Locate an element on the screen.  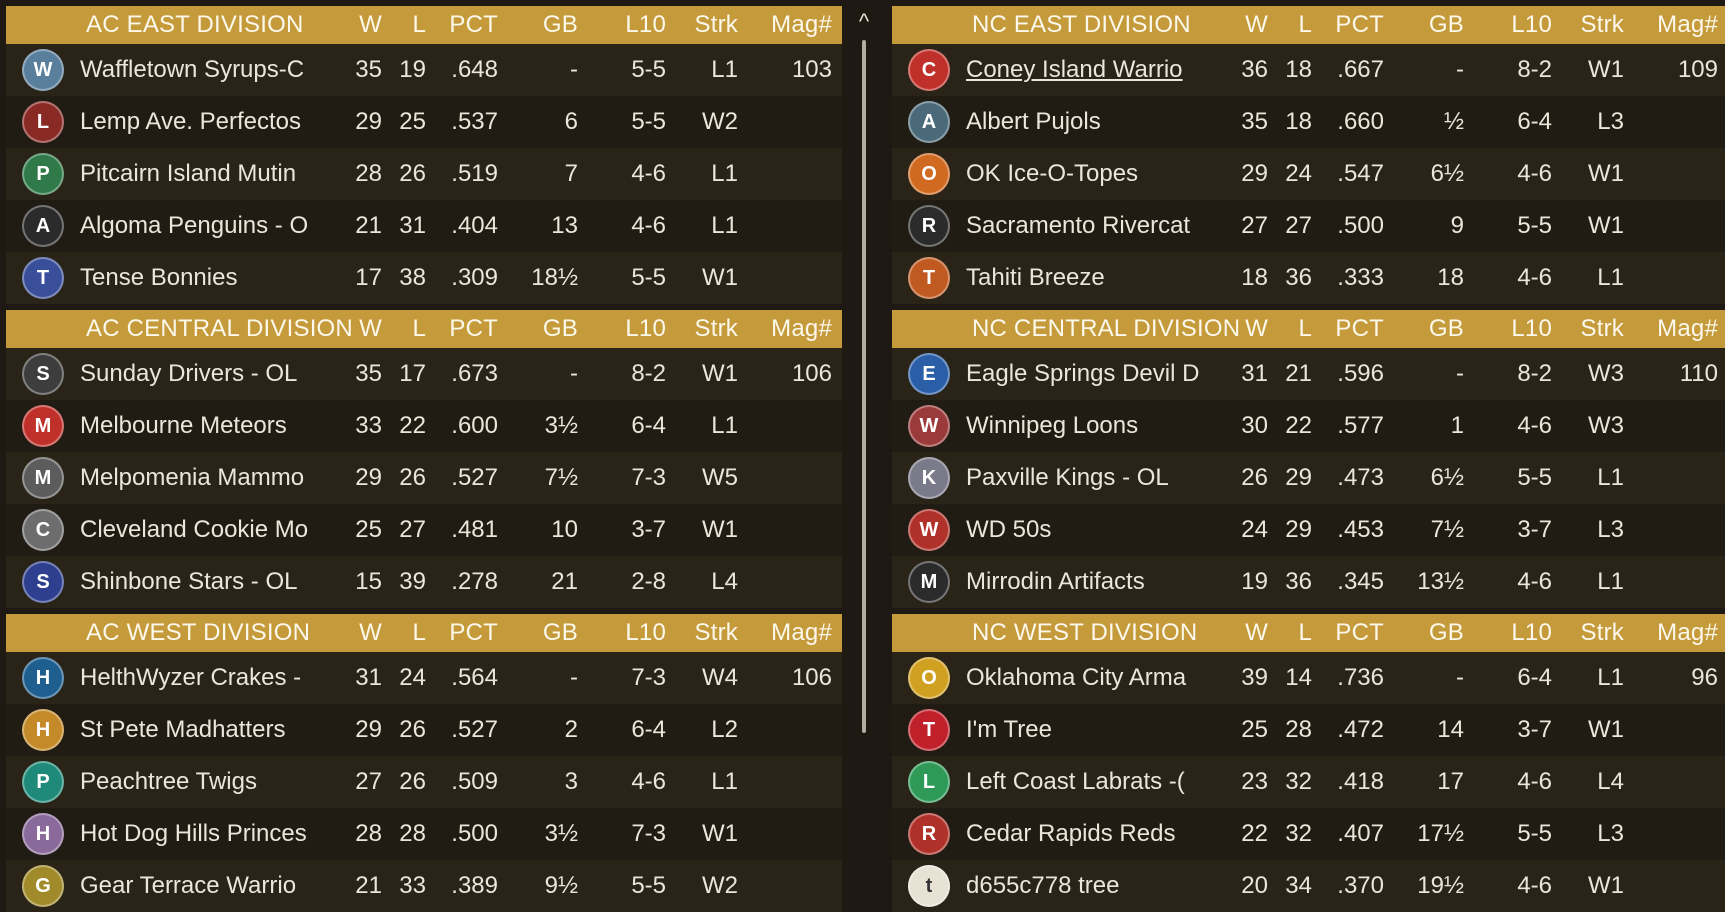
team-name: Gear Terrace Warrio is located at coordinates (188, 885).